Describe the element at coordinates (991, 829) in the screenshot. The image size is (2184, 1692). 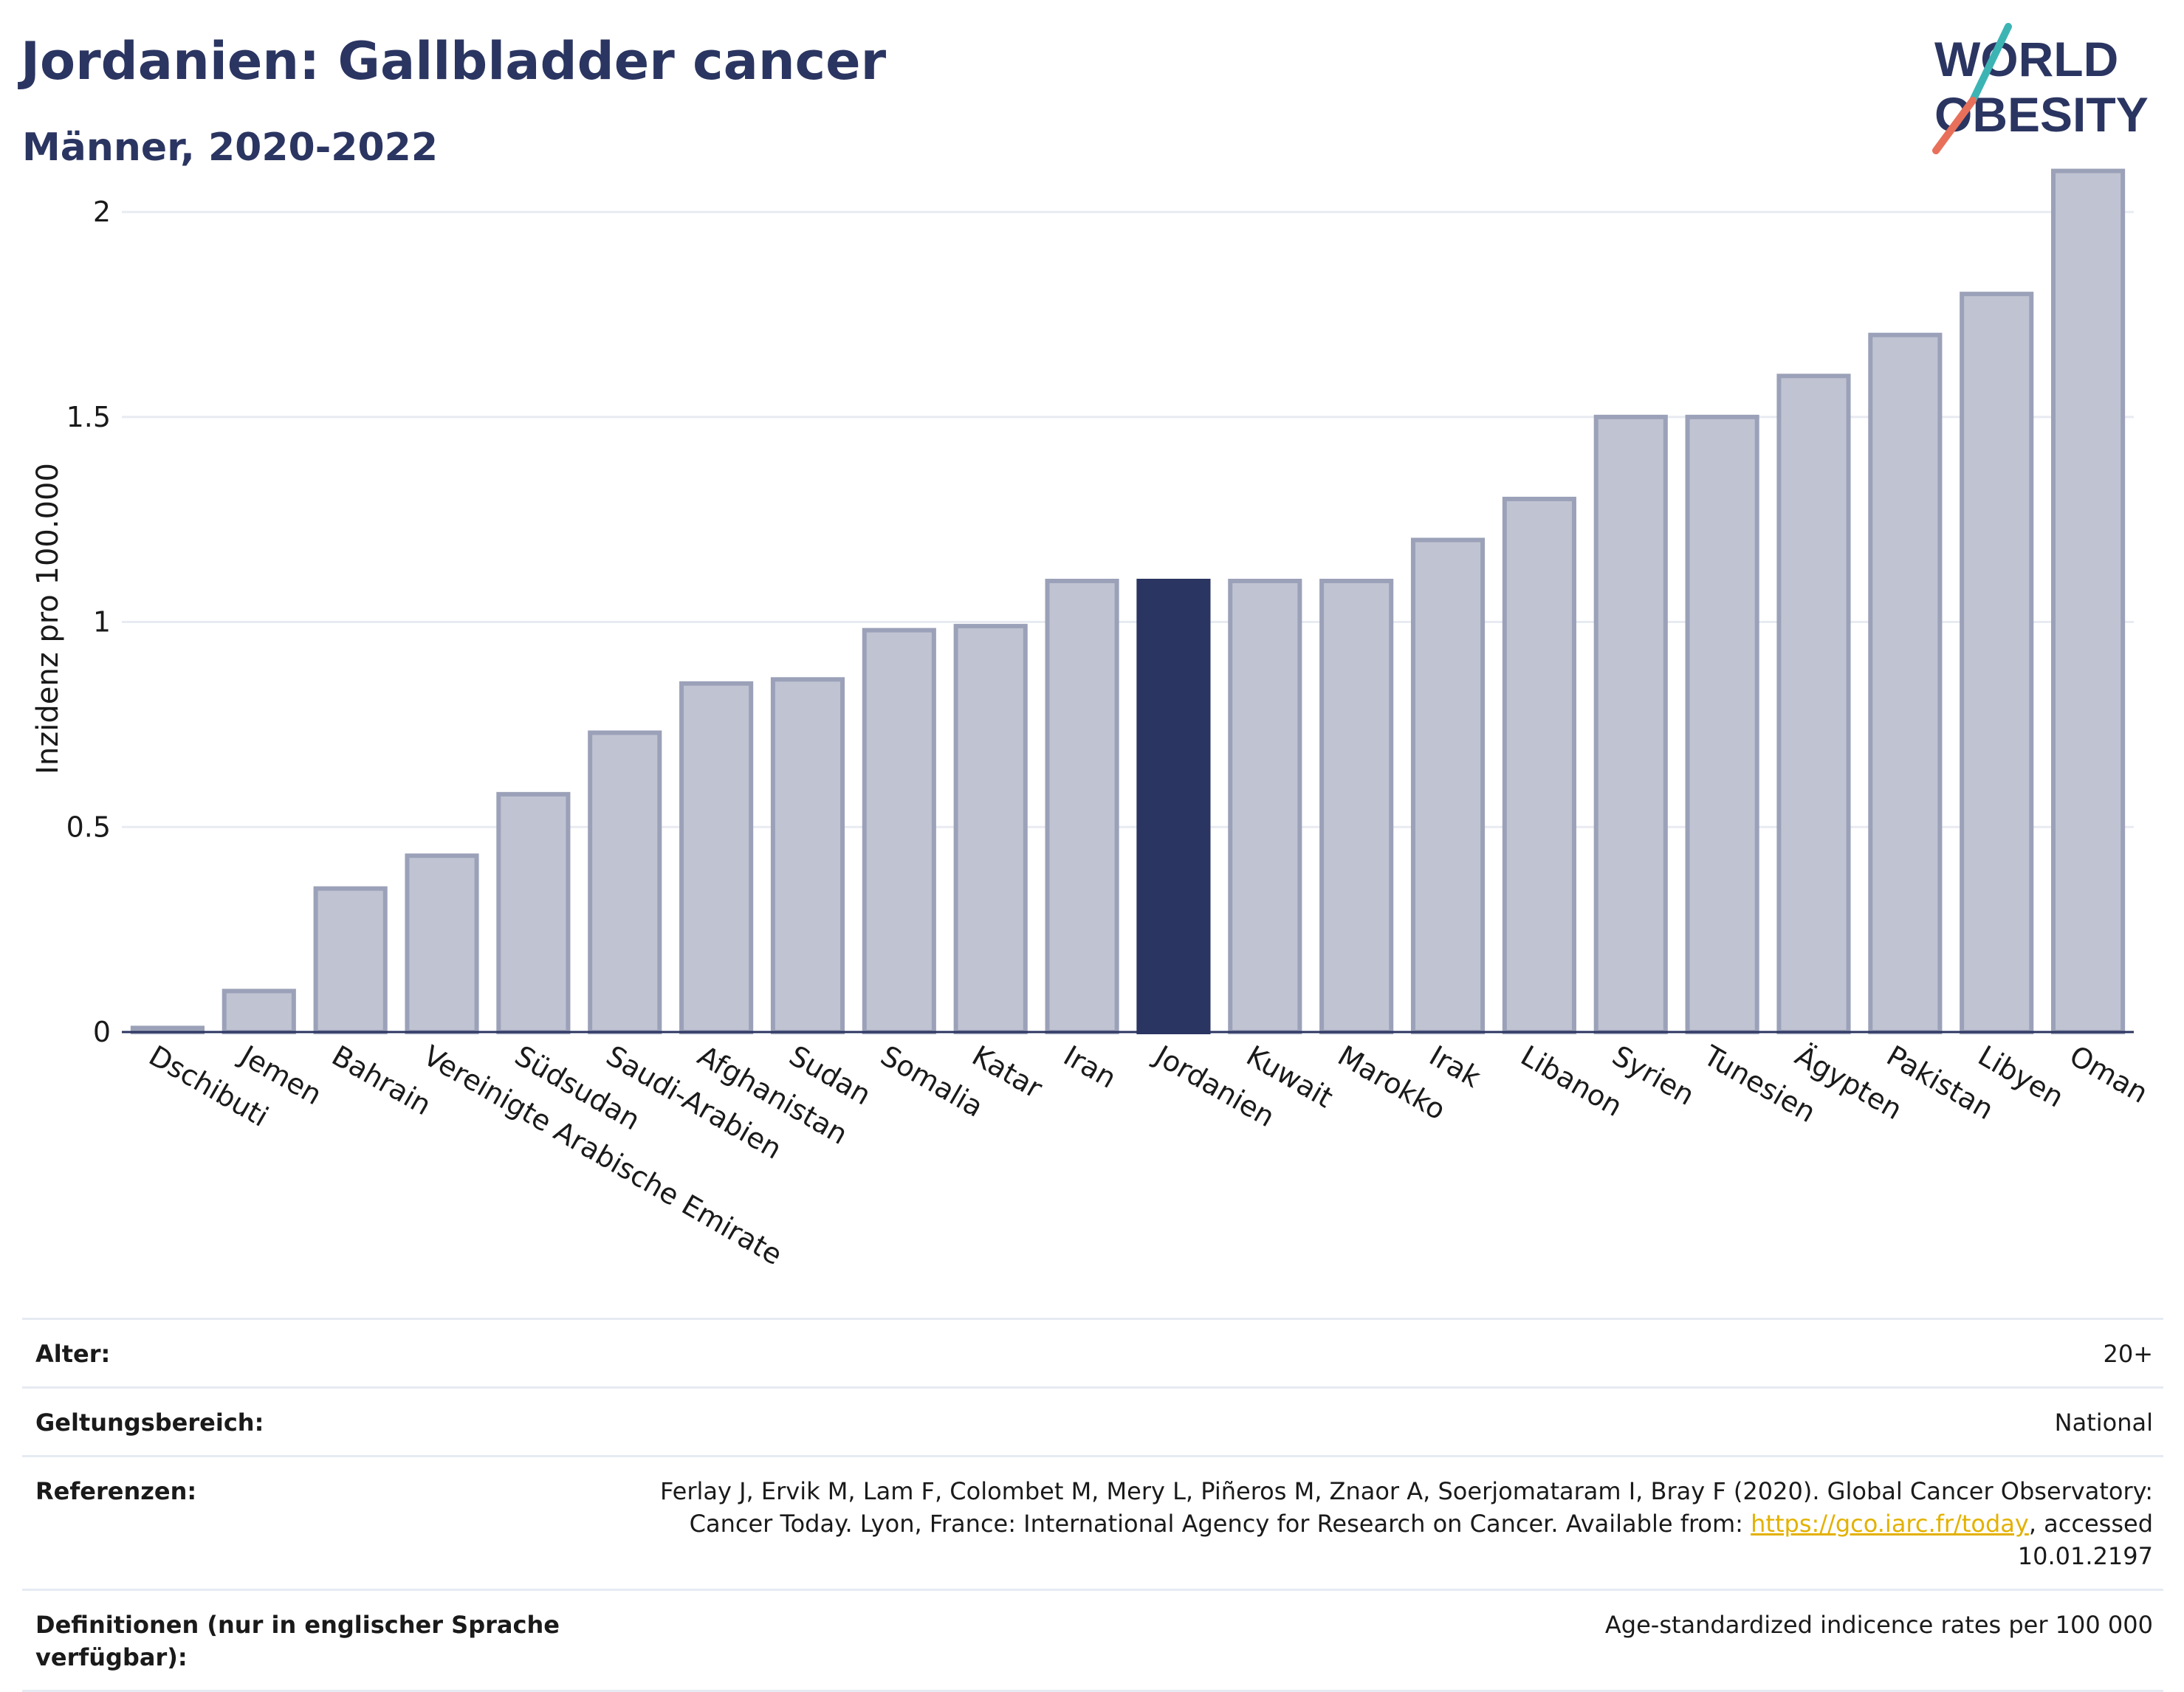
I see `bar-katar` at that location.